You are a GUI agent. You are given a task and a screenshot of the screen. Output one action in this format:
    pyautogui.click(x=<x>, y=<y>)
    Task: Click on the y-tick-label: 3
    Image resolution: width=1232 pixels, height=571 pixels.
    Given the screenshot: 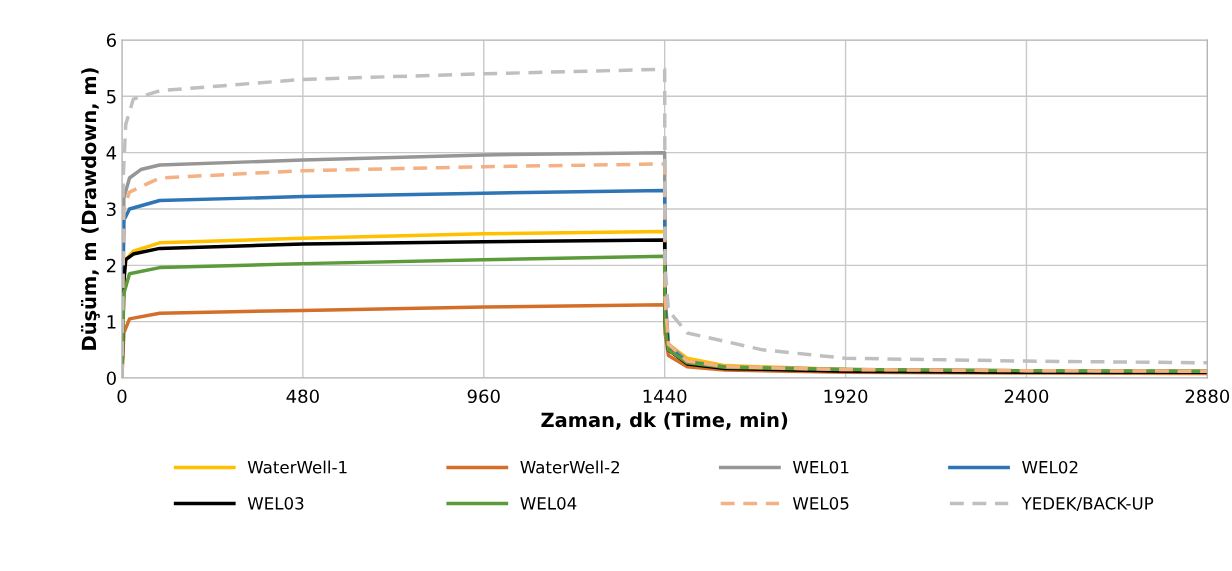 What is the action you would take?
    pyautogui.click(x=111, y=209)
    